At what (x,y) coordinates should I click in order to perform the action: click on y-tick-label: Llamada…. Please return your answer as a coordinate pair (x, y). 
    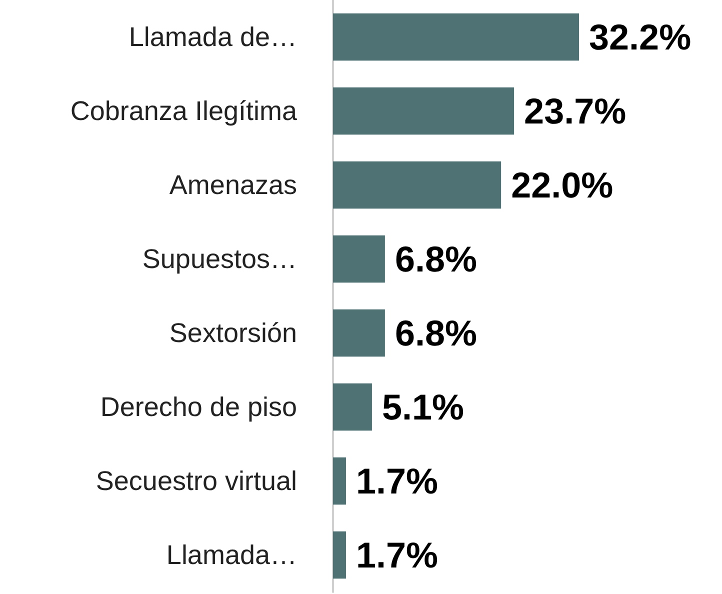
    Looking at the image, I should click on (231, 555).